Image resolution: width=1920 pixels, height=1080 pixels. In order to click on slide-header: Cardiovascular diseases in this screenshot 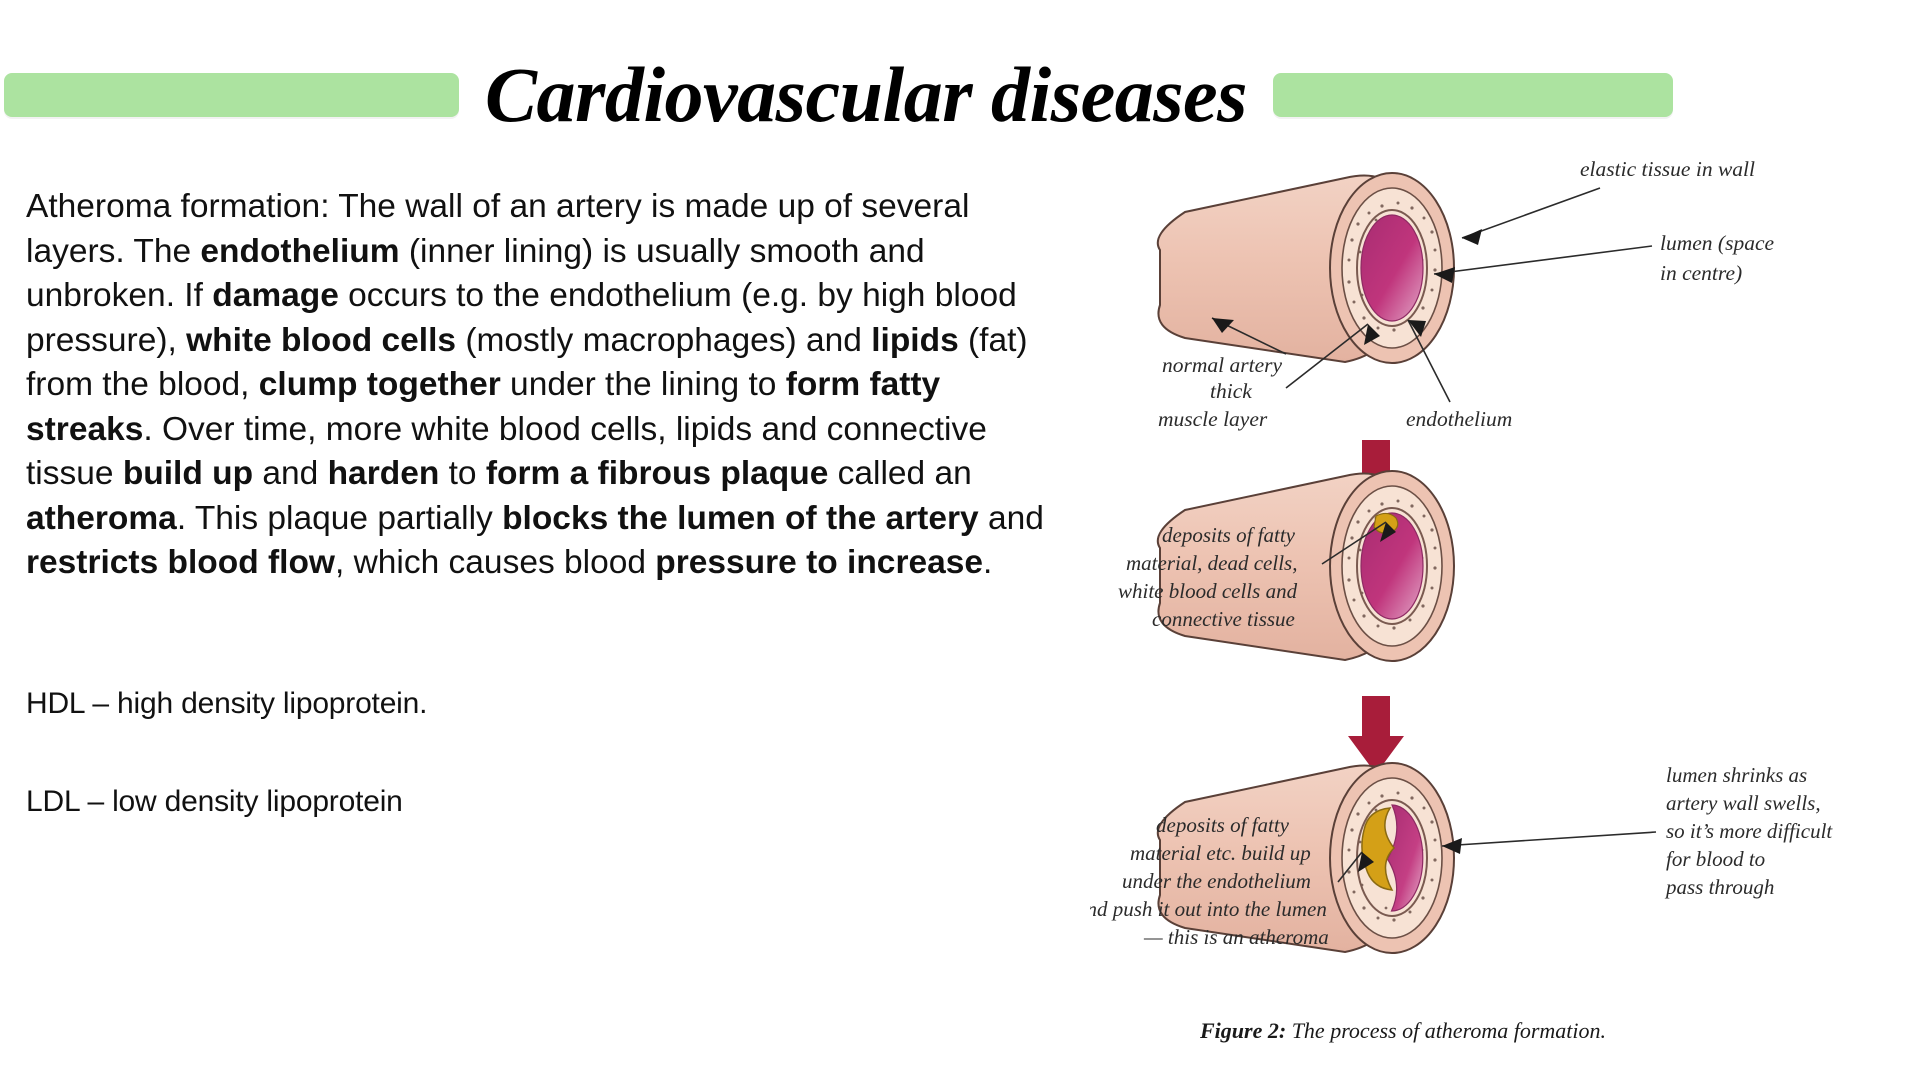, I will do `click(960, 95)`.